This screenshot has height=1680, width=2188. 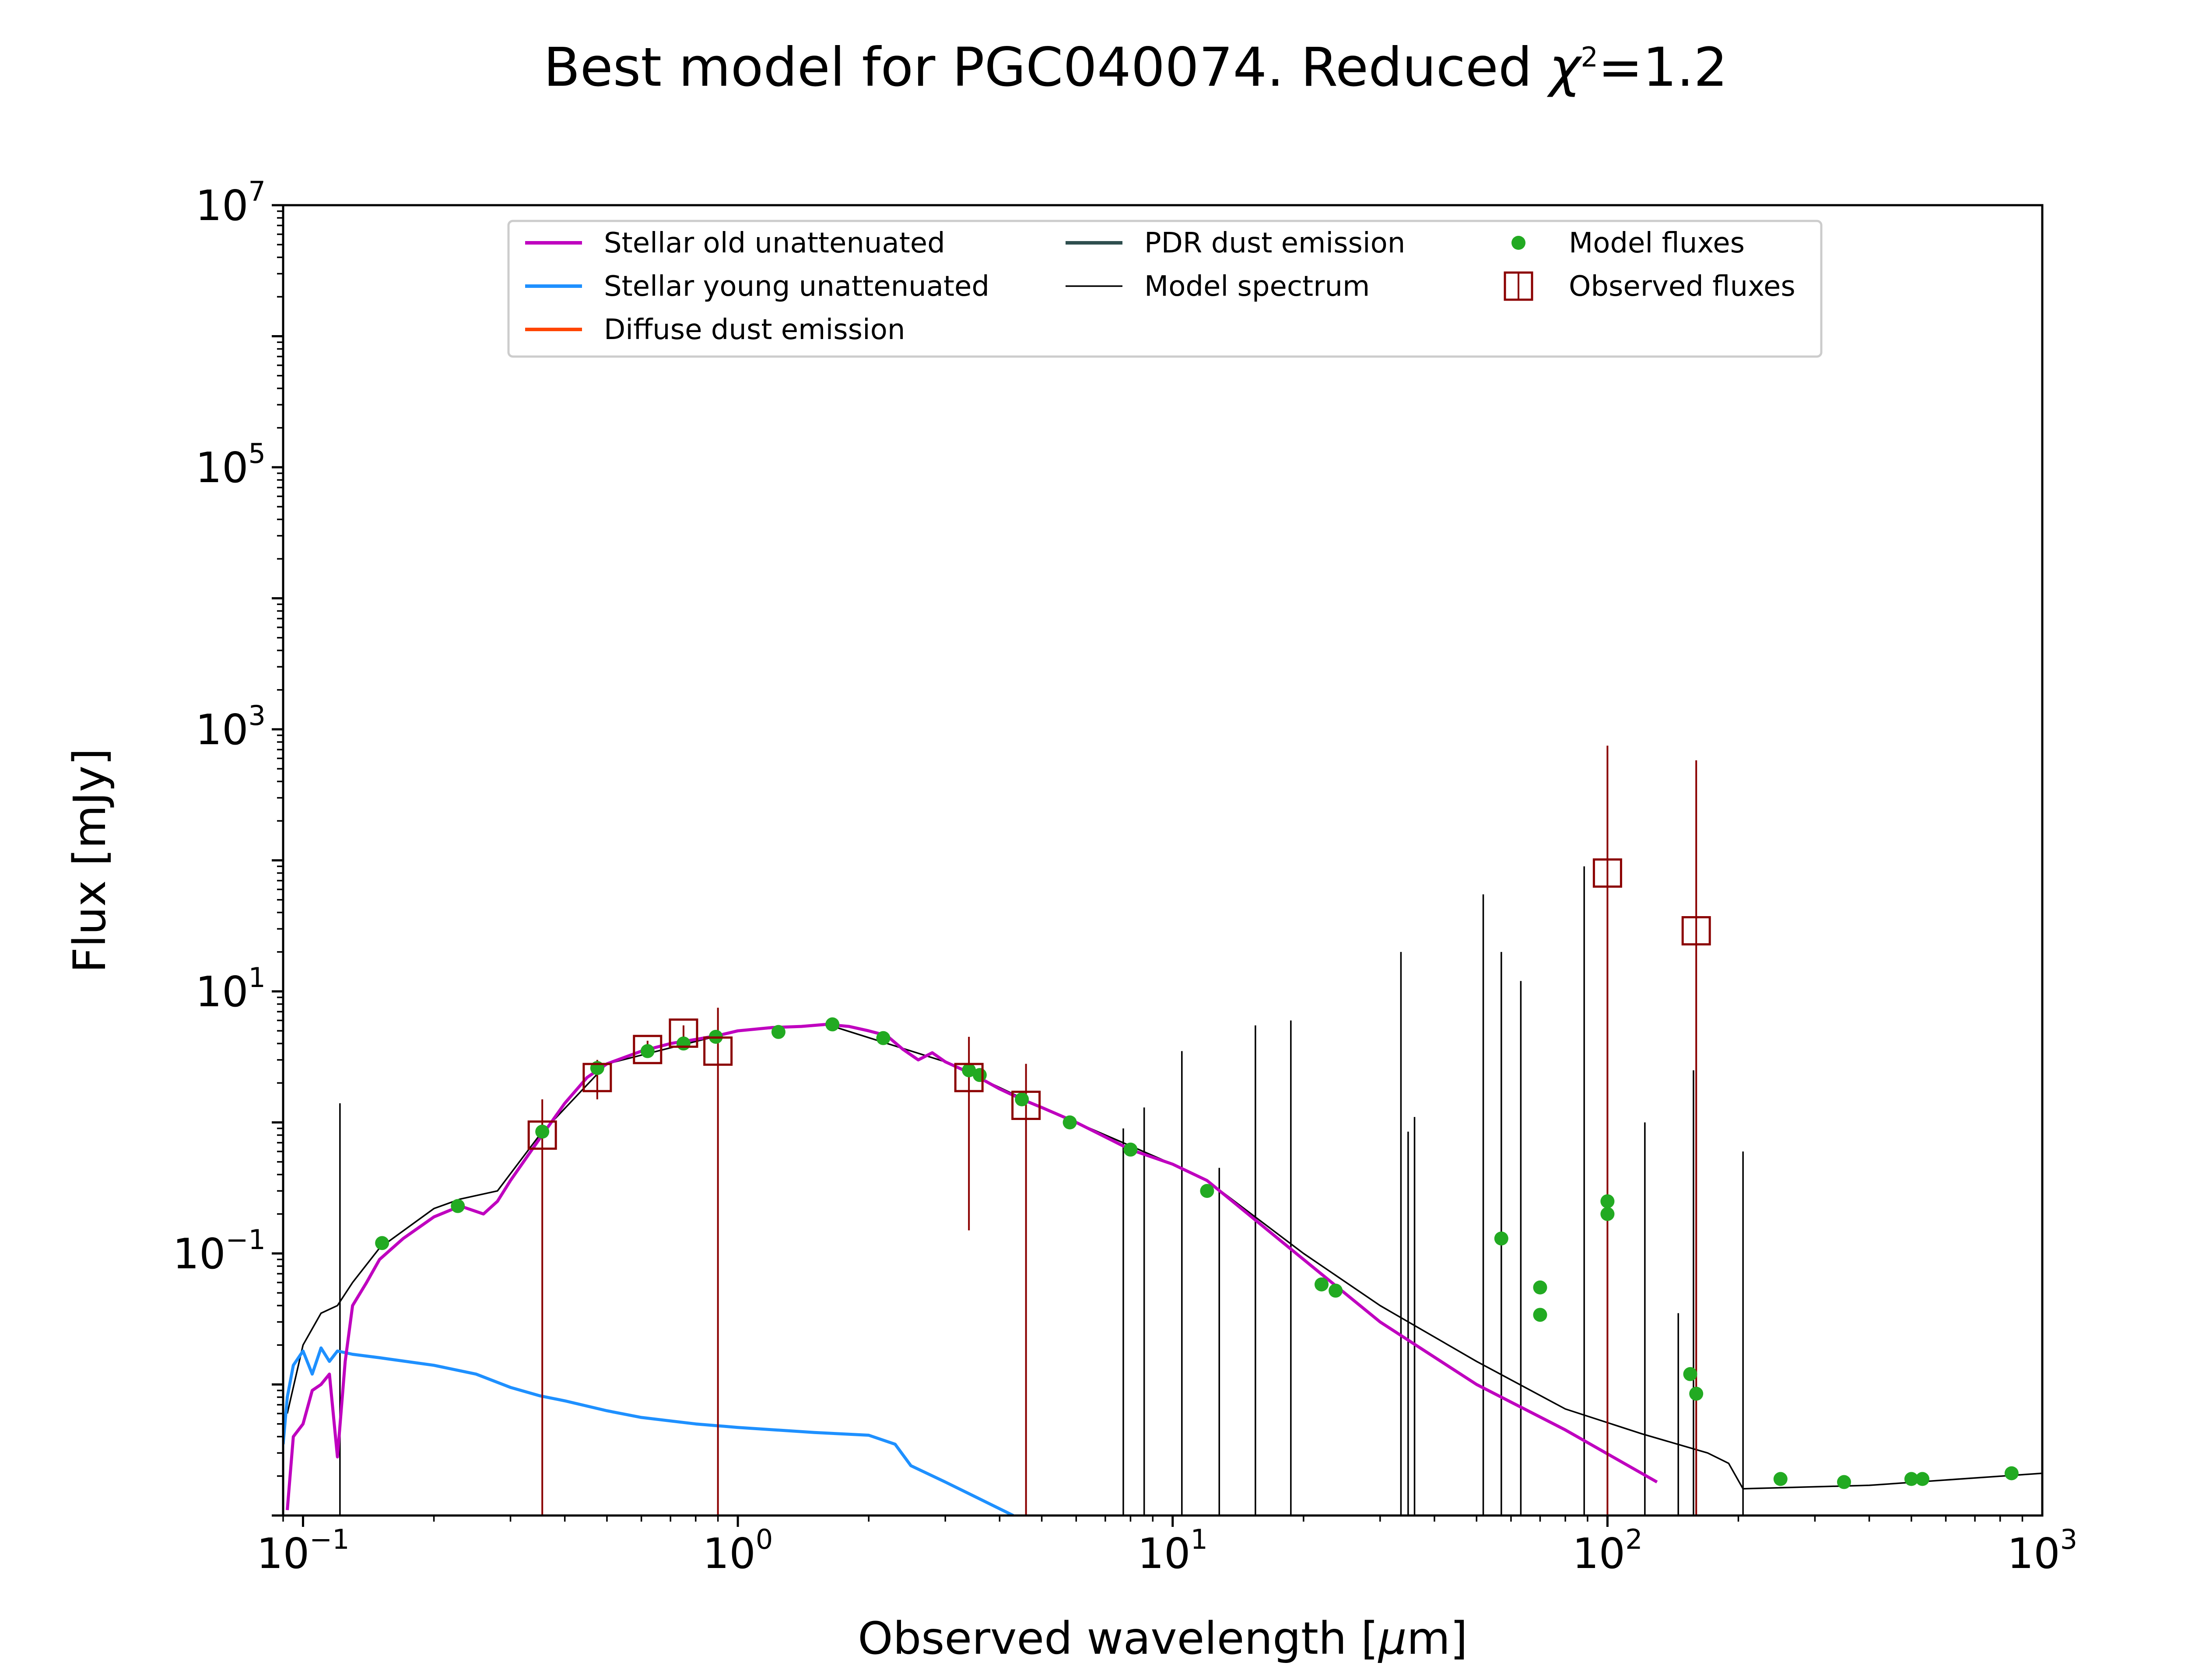 What do you see at coordinates (1607, 1550) in the screenshot?
I see `x-tick-label: 10²` at bounding box center [1607, 1550].